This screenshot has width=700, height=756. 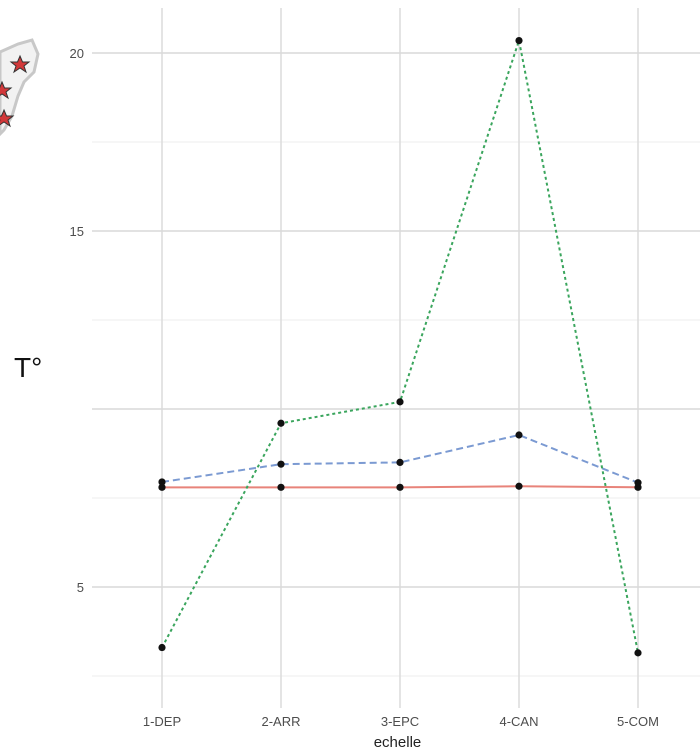 I want to click on x-tick-label: 2-ARR, so click(x=280, y=721).